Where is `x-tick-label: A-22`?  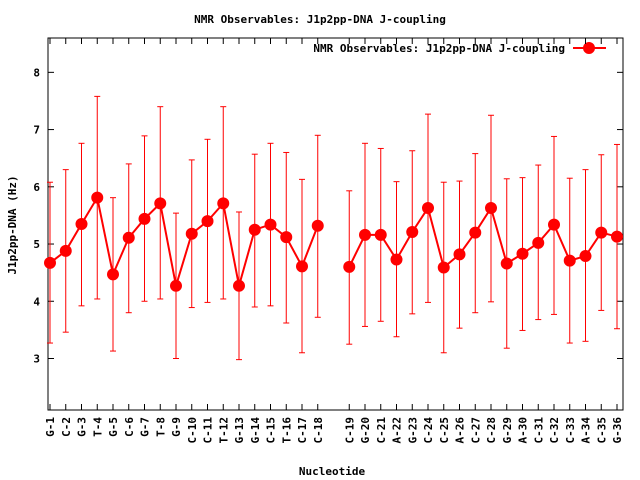
x-tick-label: A-22 is located at coordinates (397, 430).